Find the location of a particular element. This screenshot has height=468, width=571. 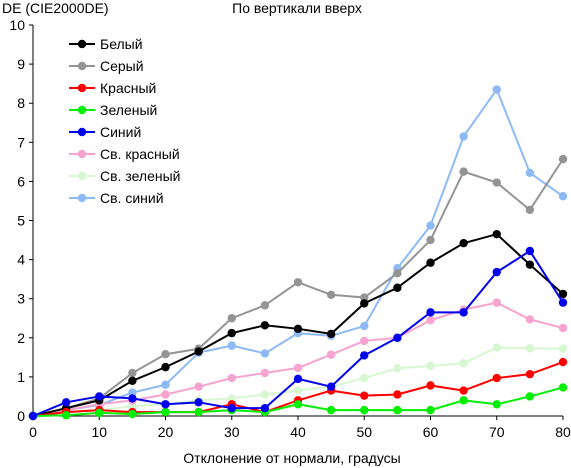

legend-entry: Св. зеленый is located at coordinates (124, 176).